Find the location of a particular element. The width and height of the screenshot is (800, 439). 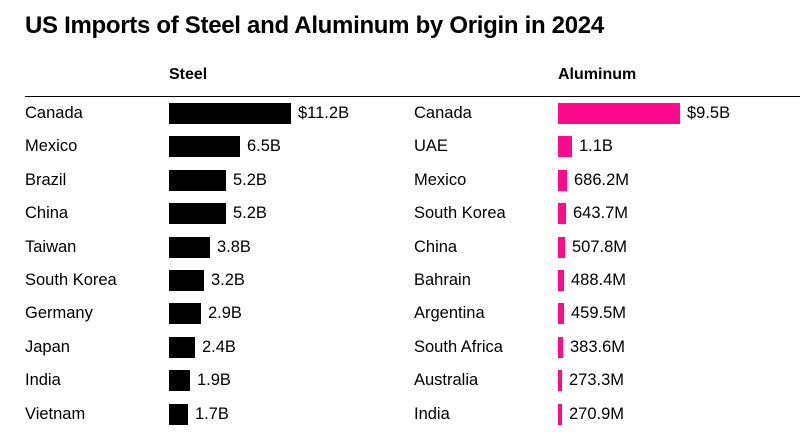

bar-row: Canada $11.2B is located at coordinates (400, 113).